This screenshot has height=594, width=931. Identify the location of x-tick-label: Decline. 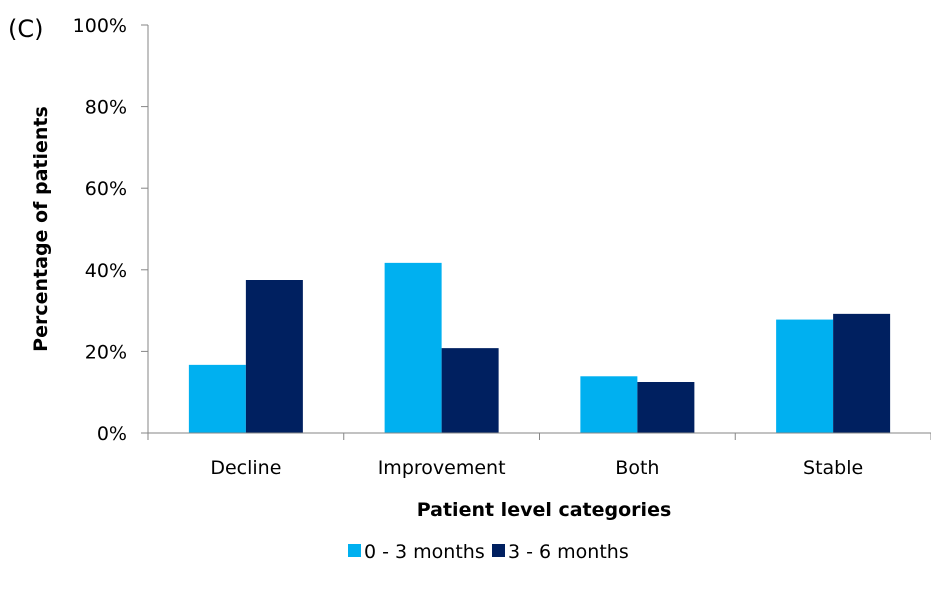
(245, 468).